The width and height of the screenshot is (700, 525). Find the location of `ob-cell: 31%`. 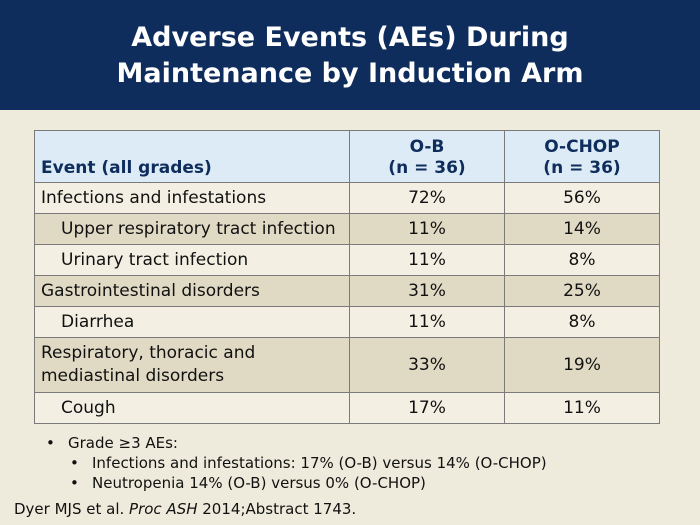

ob-cell: 31% is located at coordinates (427, 291).